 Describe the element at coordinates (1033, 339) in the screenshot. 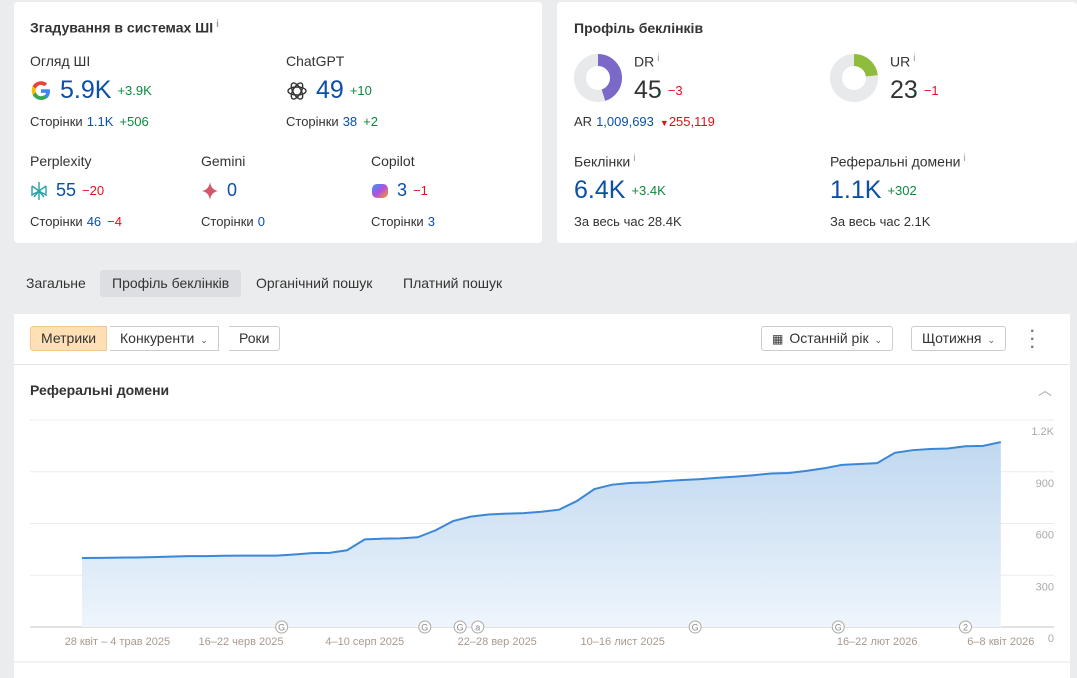

I see `more-options-icon: · · ·` at that location.